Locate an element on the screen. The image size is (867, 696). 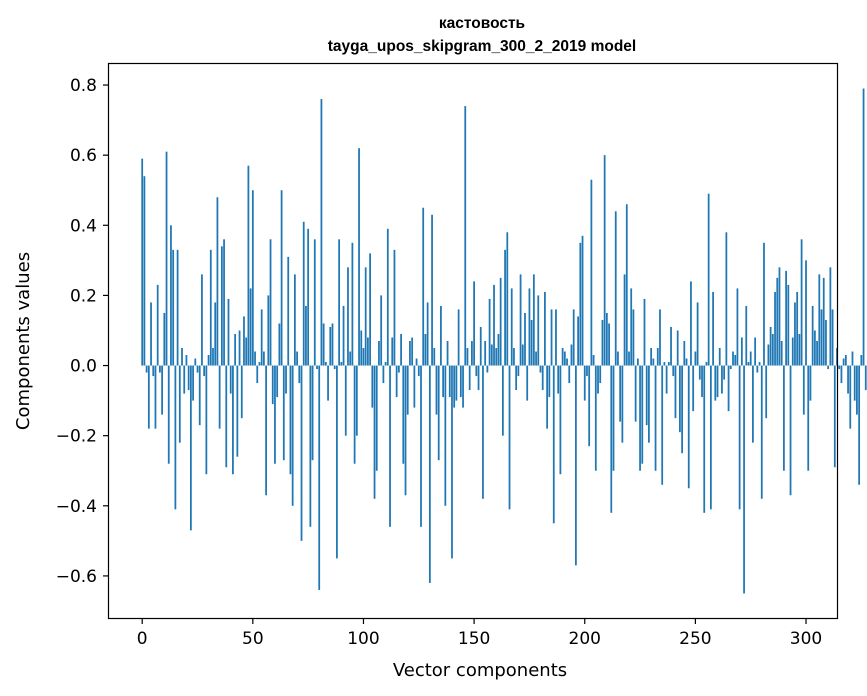
y-tick-label: 0.6 is located at coordinates (83, 156).